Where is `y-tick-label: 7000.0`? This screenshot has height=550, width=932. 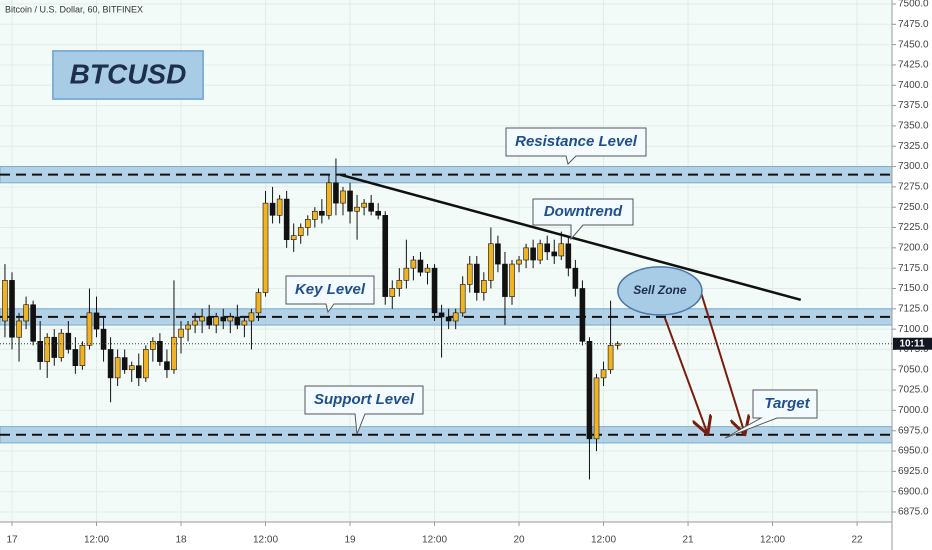 y-tick-label: 7000.0 is located at coordinates (913, 410).